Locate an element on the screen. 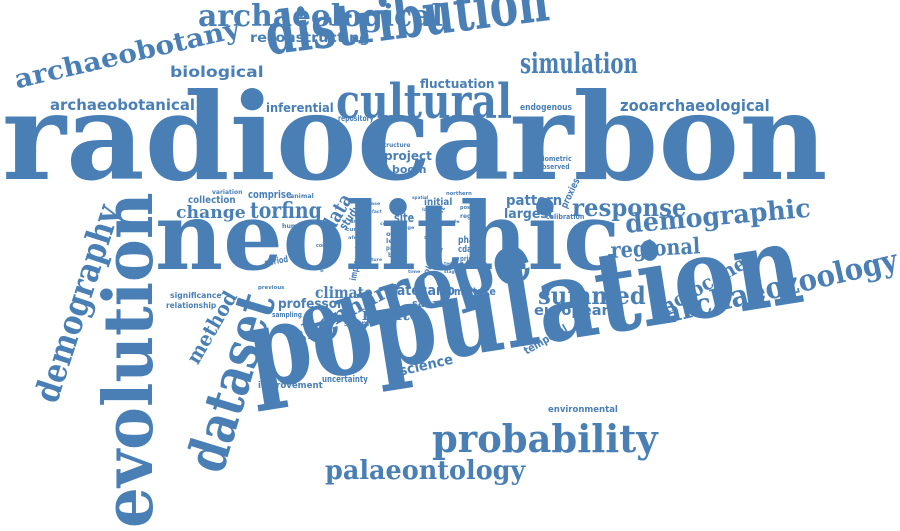 The image size is (900, 531). word-phase: phase is located at coordinates (471, 240).